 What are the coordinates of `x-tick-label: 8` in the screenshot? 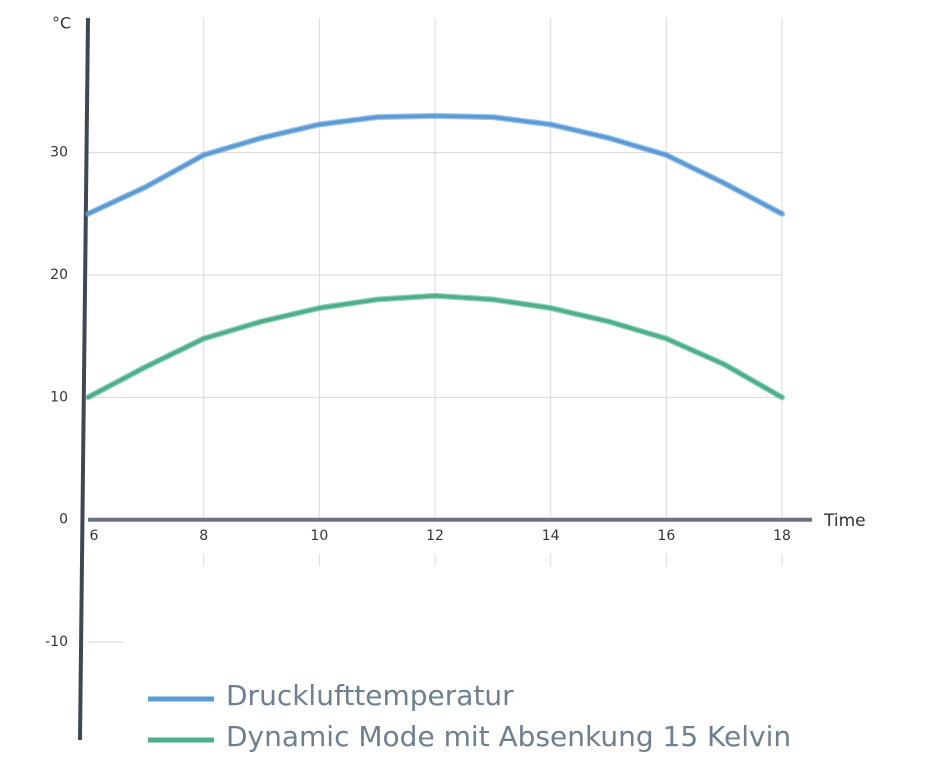 It's located at (203, 536).